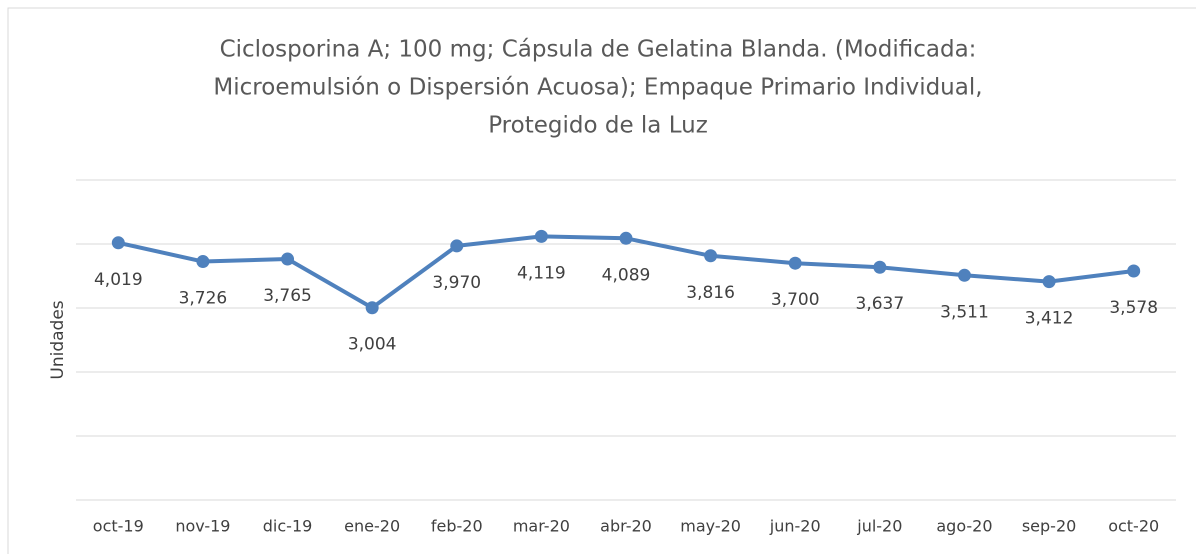  What do you see at coordinates (372, 526) in the screenshot?
I see `x-tick-label: ene-20` at bounding box center [372, 526].